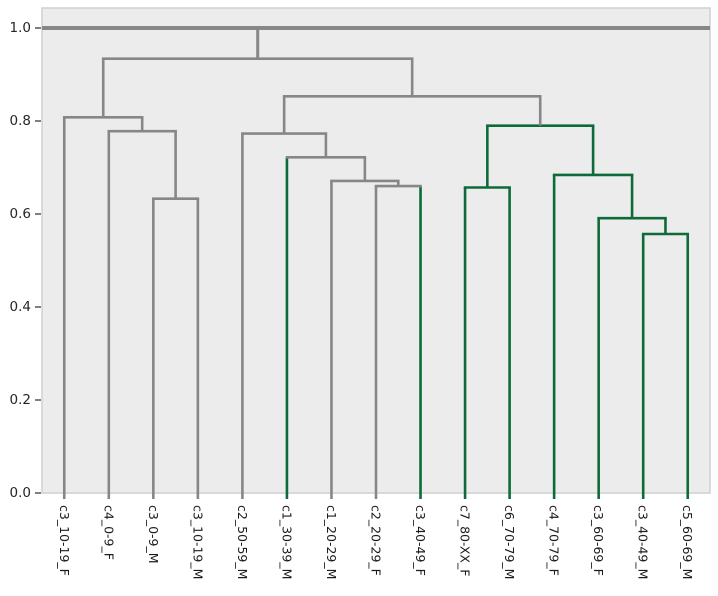  I want to click on x-leaf-label: c2_20-29_F, so click(376, 540).